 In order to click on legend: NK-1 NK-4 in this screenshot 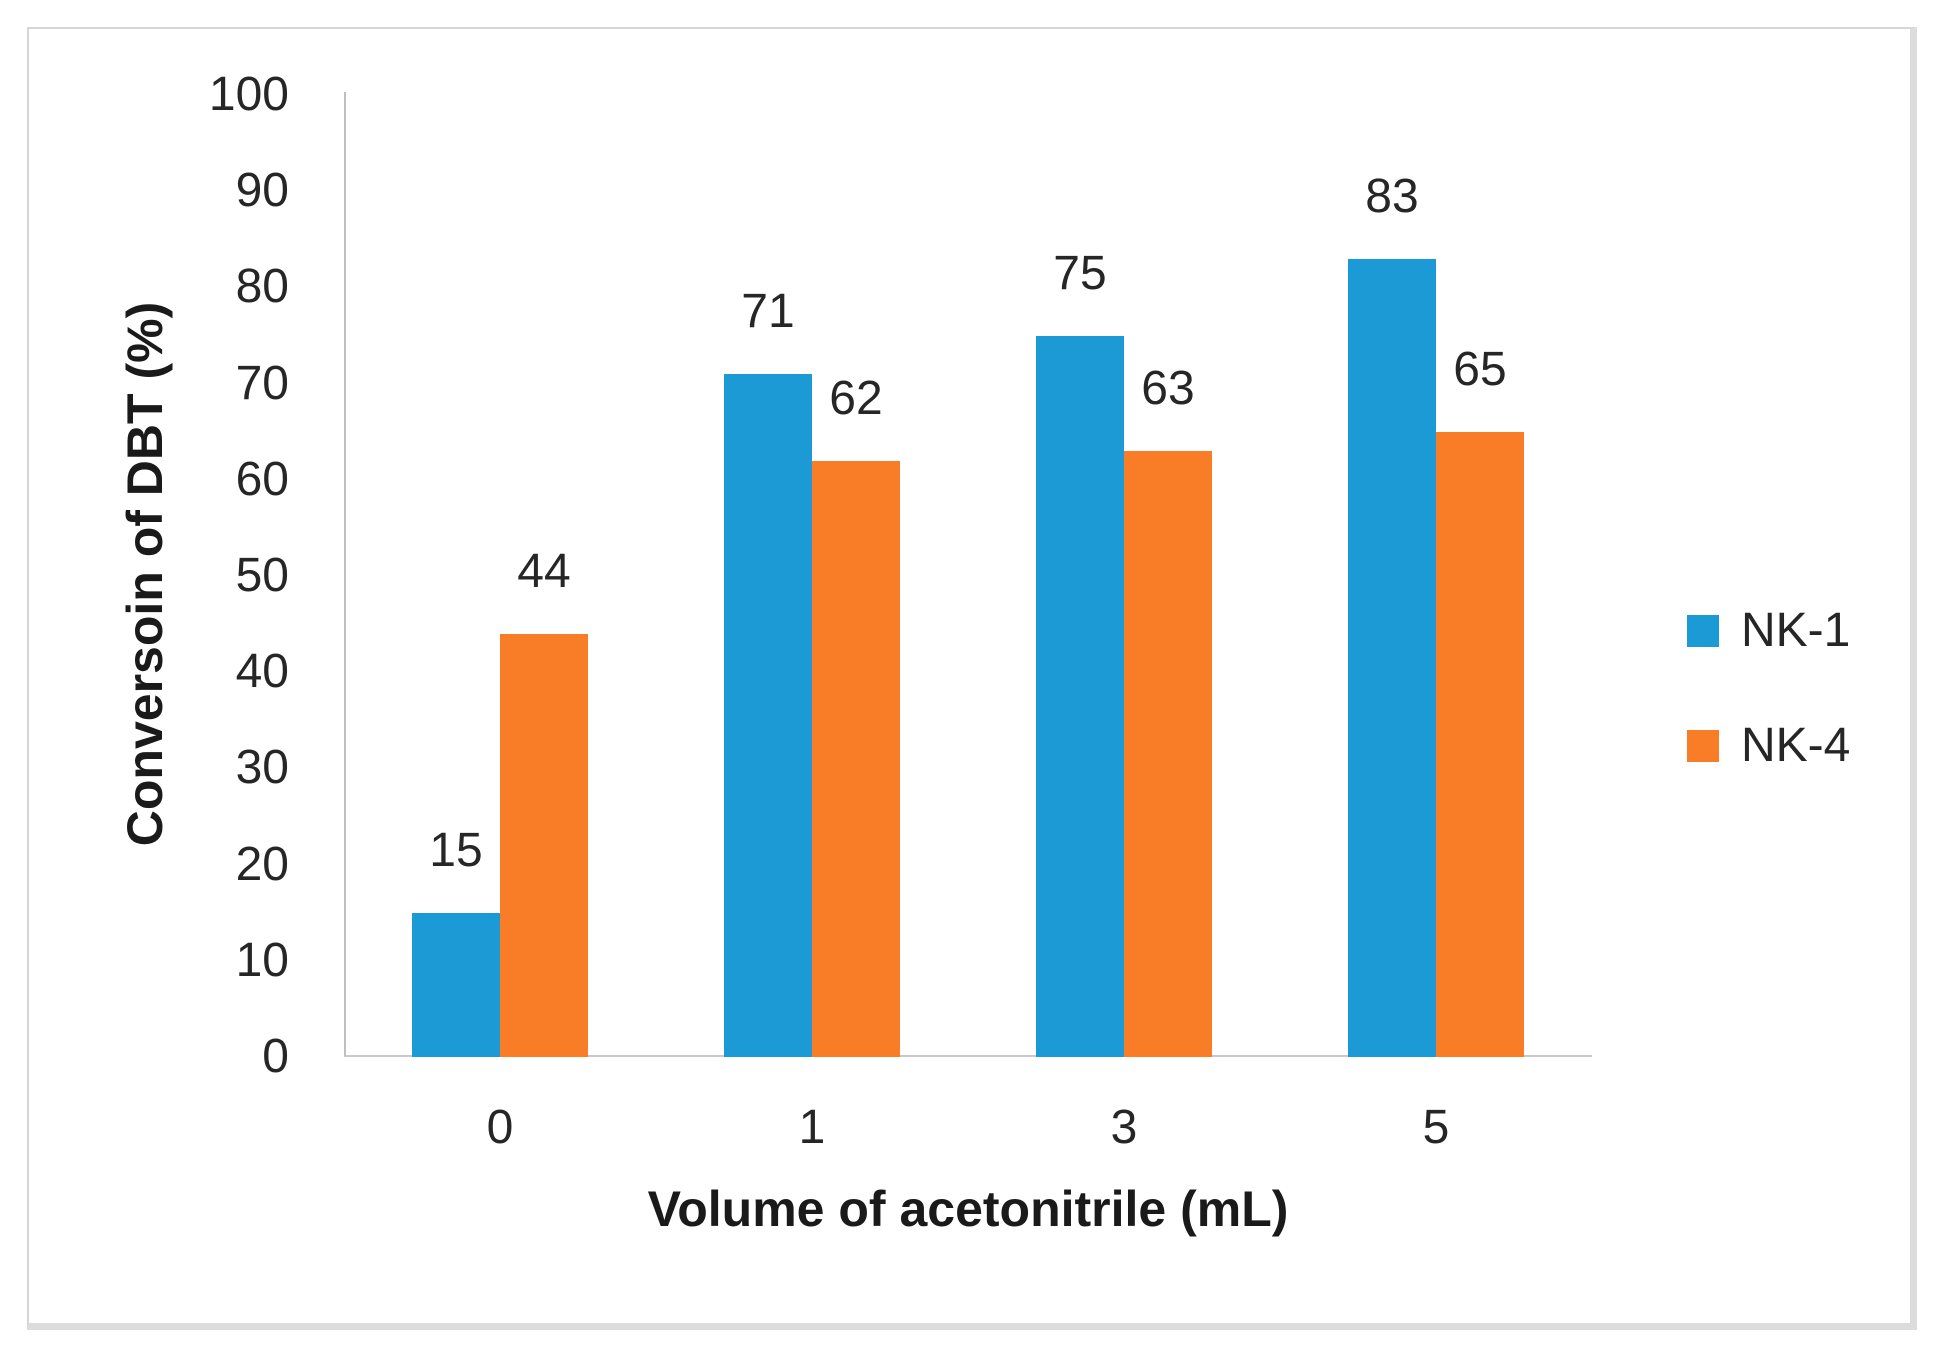, I will do `click(1768, 688)`.